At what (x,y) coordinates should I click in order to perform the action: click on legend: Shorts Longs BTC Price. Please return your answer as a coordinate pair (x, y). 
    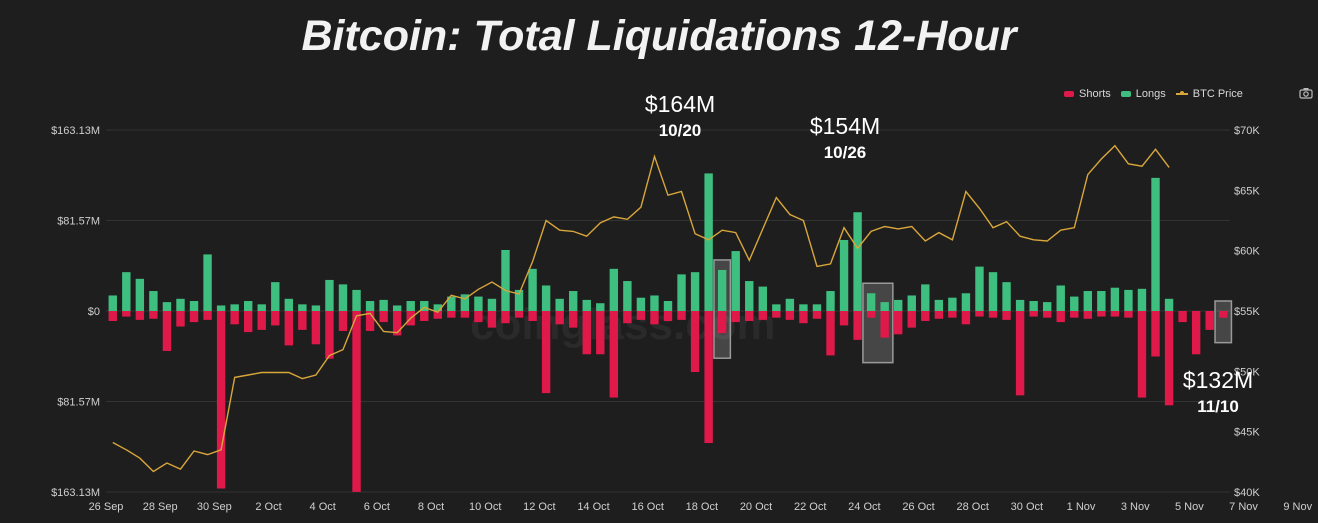
    Looking at the image, I should click on (1184, 94).